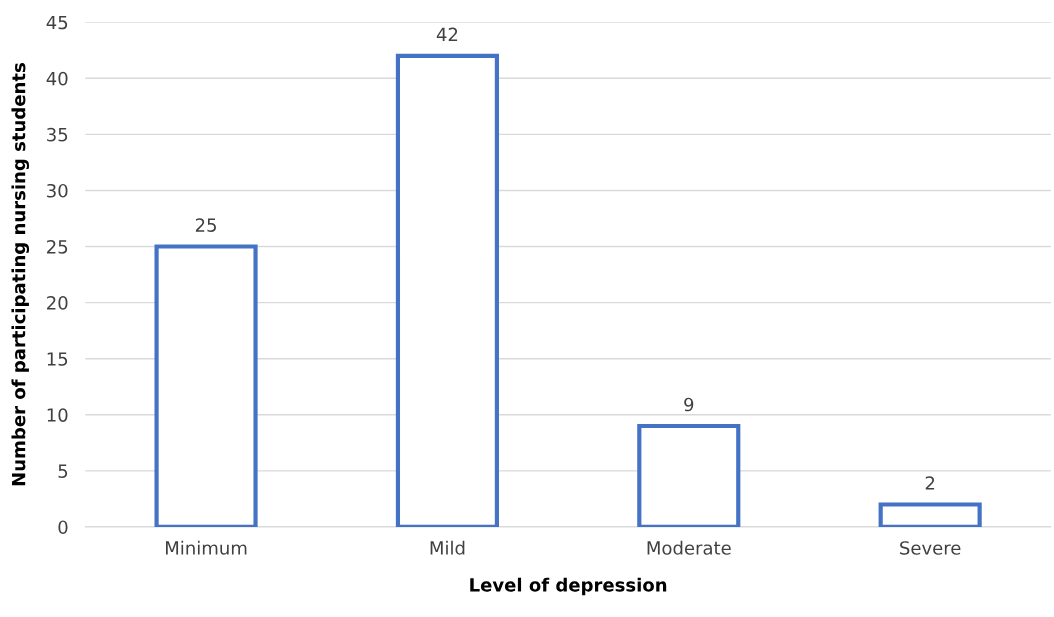 This screenshot has width=1054, height=617. I want to click on data-label: 9, so click(689, 404).